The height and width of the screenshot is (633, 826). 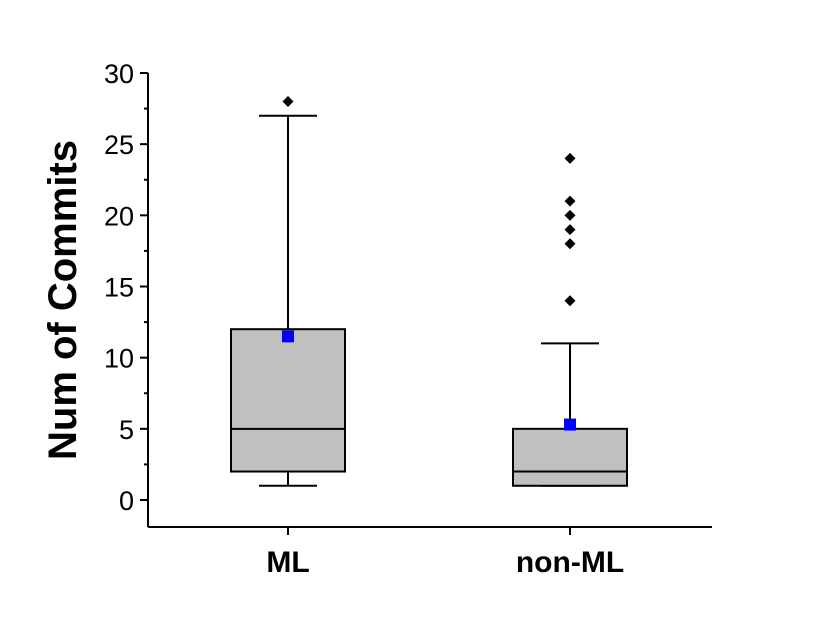 What do you see at coordinates (119, 288) in the screenshot?
I see `y-tick-label: 15` at bounding box center [119, 288].